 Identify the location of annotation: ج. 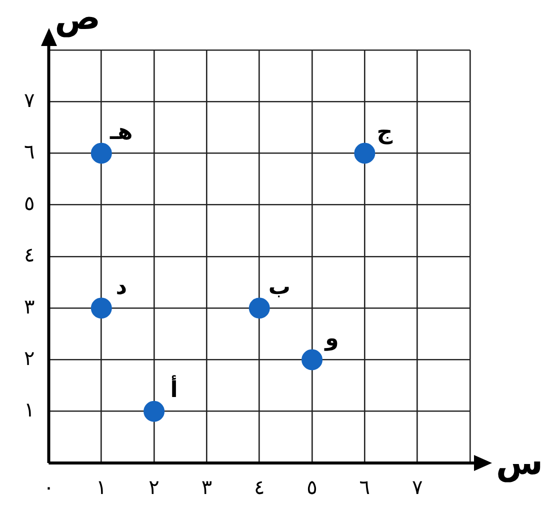
(384, 132).